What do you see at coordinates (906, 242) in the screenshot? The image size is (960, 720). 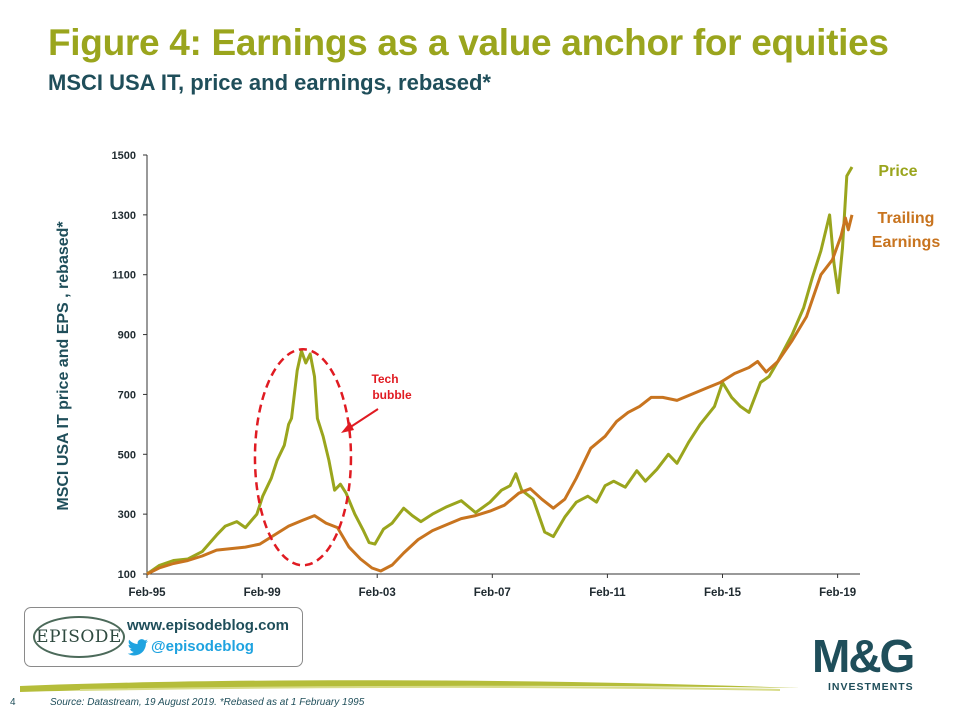 I see `earnings-series-label-line2: Earnings` at bounding box center [906, 242].